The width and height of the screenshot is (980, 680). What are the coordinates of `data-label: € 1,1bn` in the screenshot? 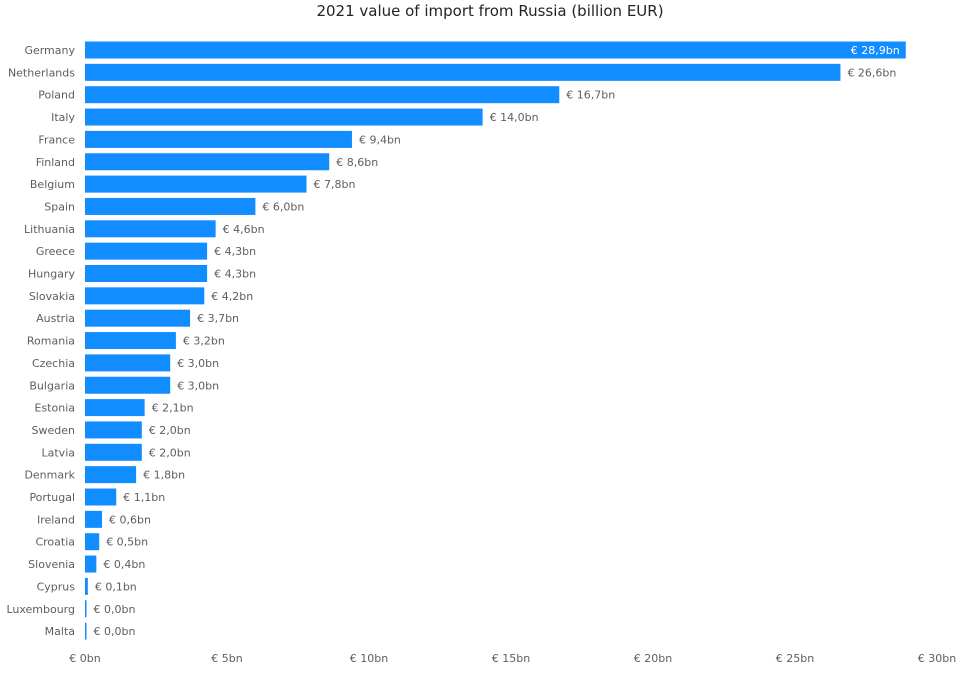 It's located at (144, 497).